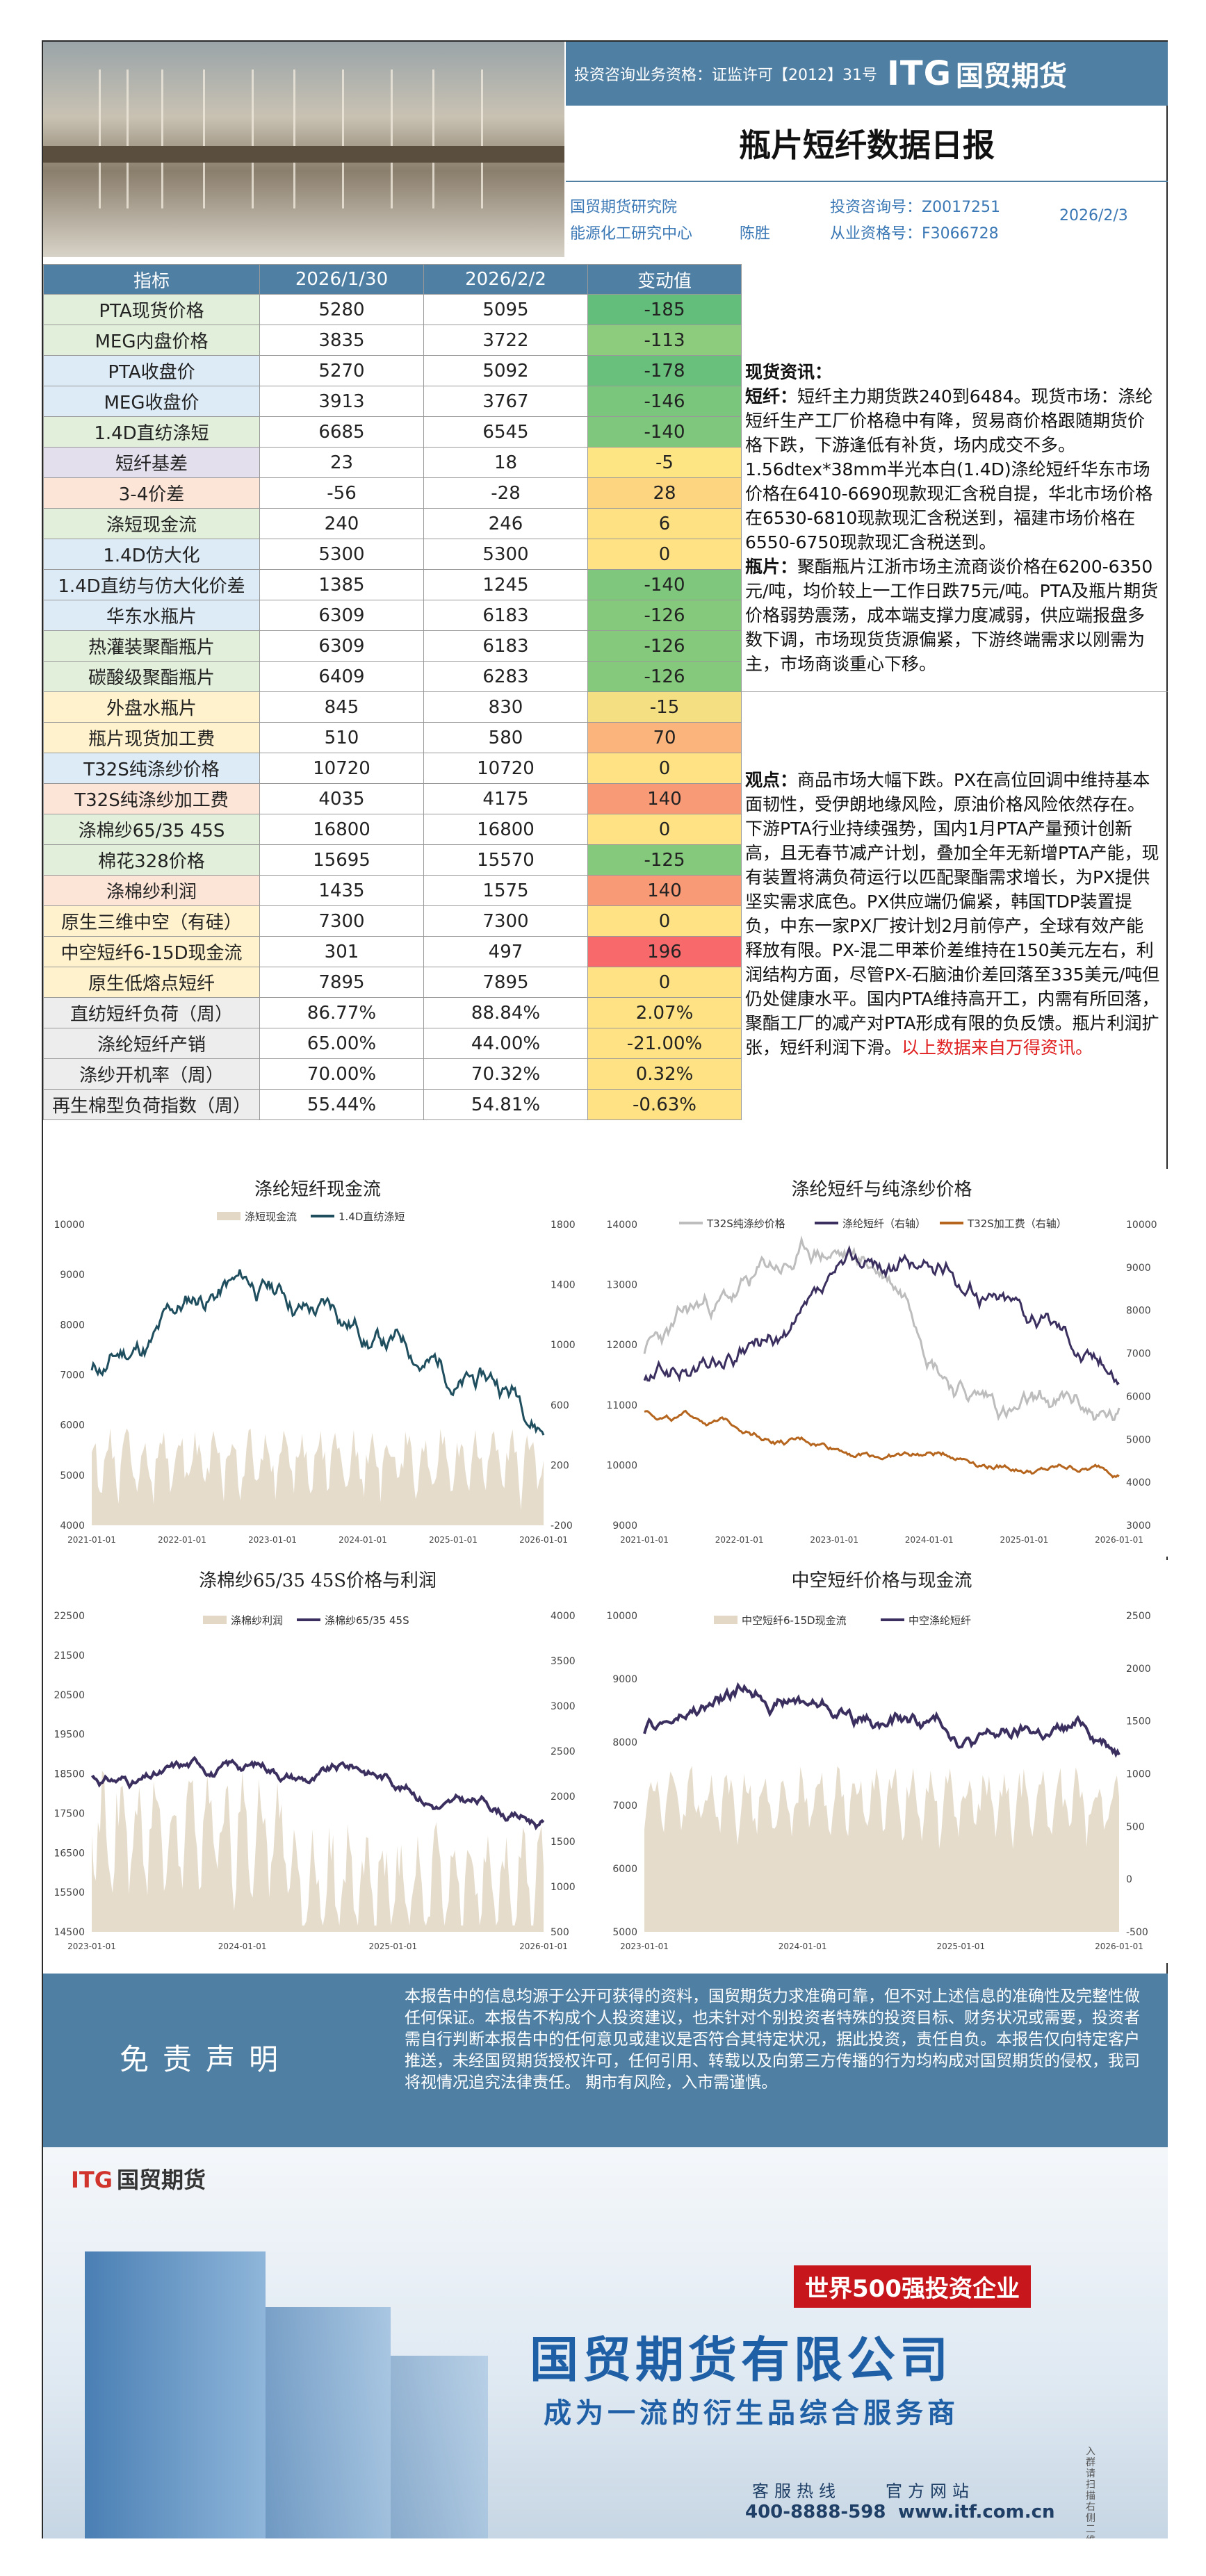 This screenshot has width=1206, height=2576. I want to click on indicator-name: PTA收盘价, so click(151, 370).